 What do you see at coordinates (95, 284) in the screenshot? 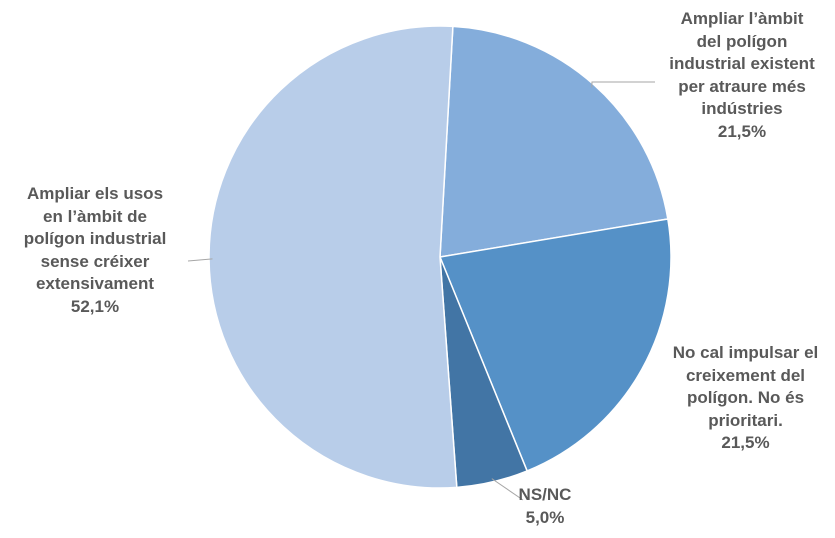
I see `label-line: extensivament` at bounding box center [95, 284].